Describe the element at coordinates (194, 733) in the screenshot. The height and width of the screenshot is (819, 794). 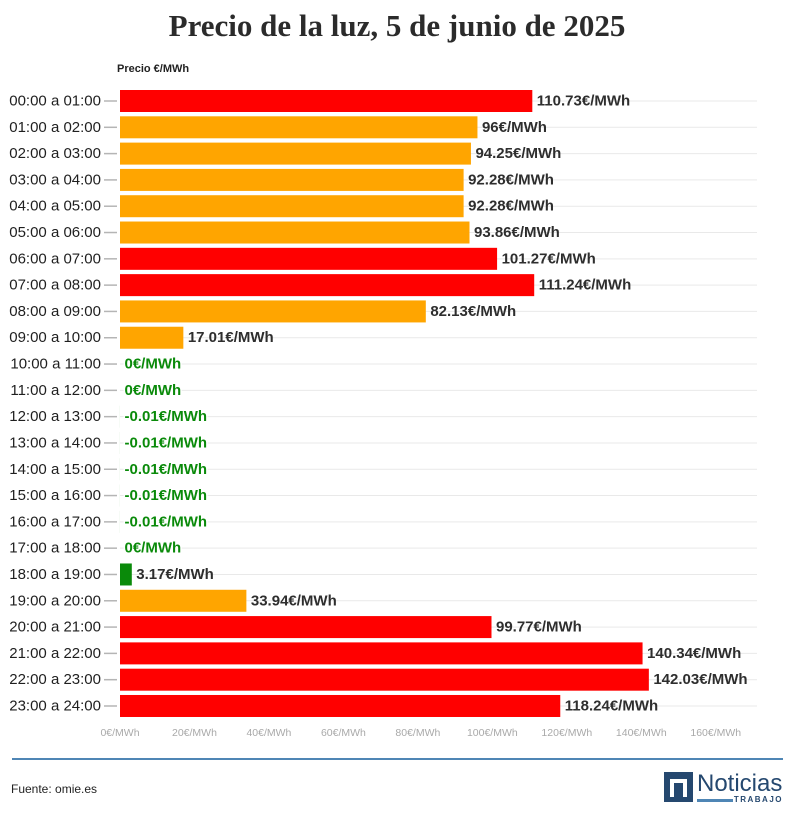
I see `x-tick-label-20: 20€/MWh` at that location.